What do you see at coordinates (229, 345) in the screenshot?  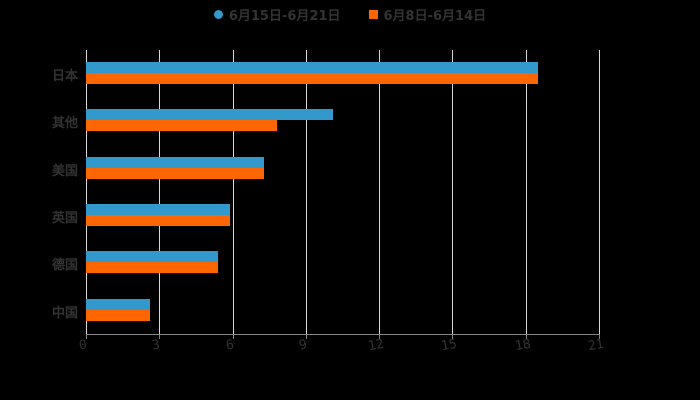 I see `x-tick-label: 6` at bounding box center [229, 345].